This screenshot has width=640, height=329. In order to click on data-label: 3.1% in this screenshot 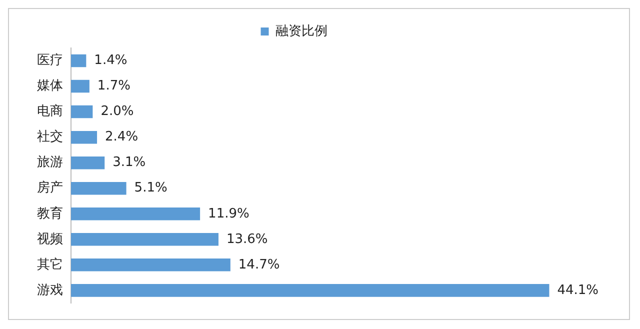, I will do `click(129, 162)`.